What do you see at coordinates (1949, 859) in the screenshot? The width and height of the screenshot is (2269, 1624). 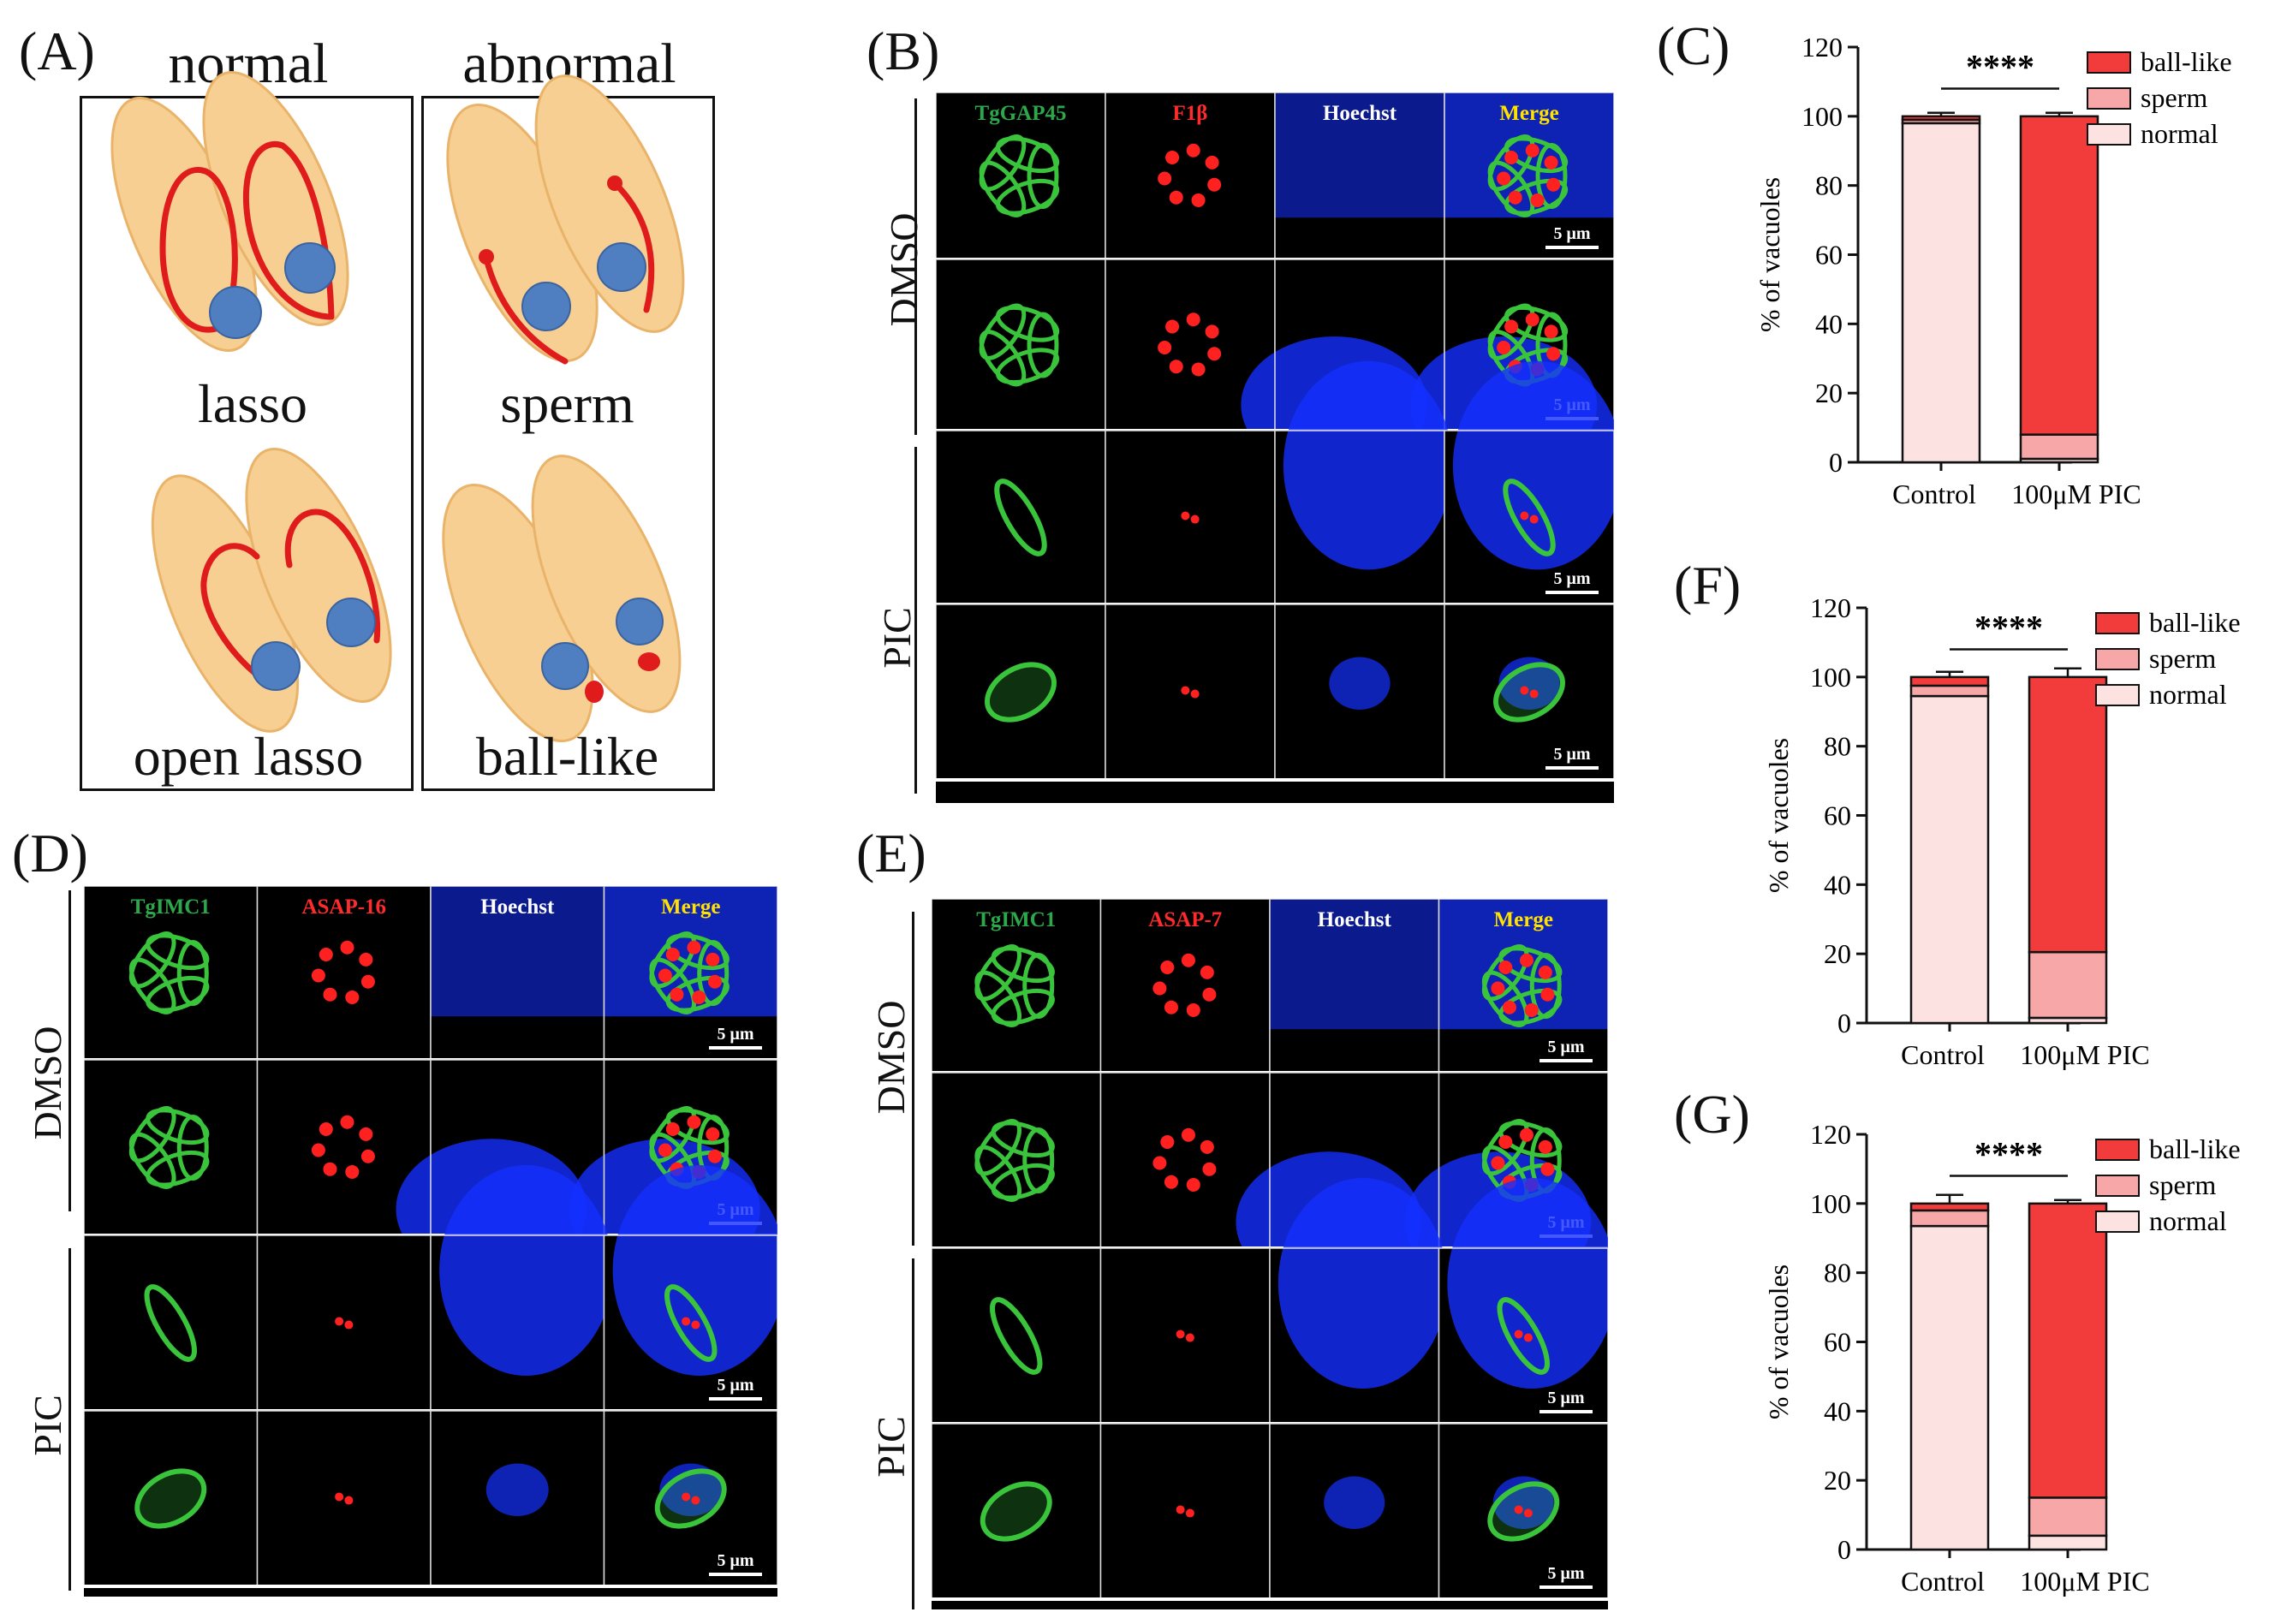 I see `bar-segment-normal` at bounding box center [1949, 859].